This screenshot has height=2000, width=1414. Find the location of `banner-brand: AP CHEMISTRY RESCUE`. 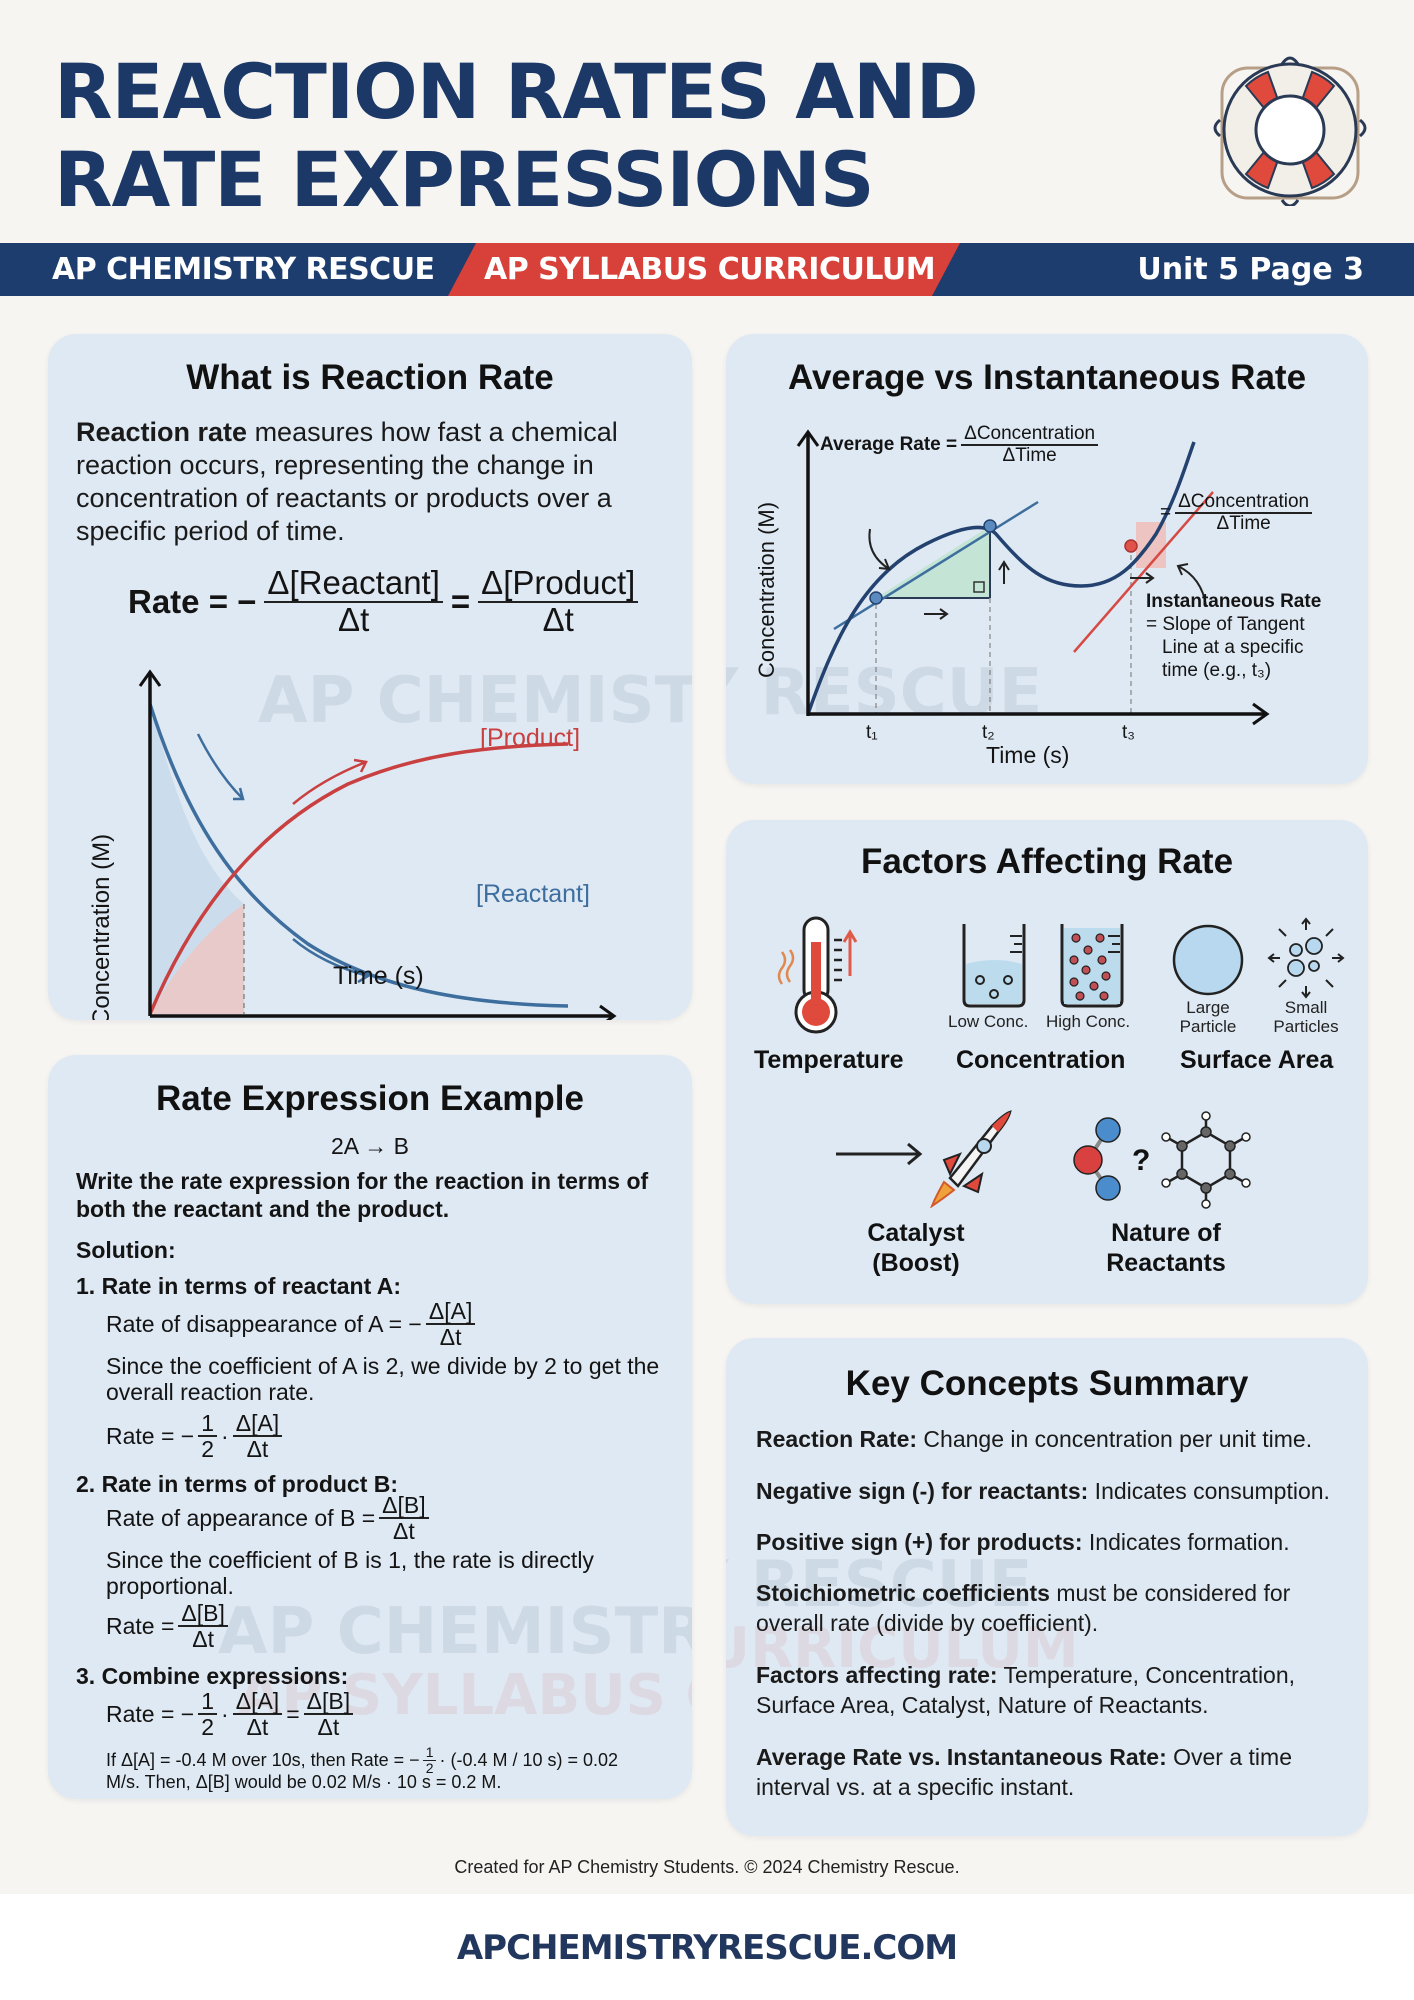

banner-brand: AP CHEMISTRY RESCUE is located at coordinates (243, 269).